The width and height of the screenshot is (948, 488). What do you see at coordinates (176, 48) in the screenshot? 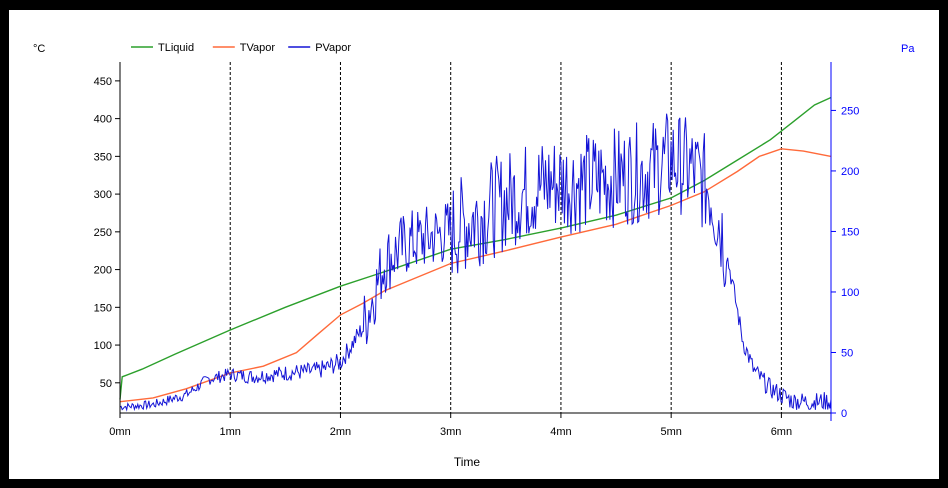
I see `legend-label-tliquid: TLiquid` at bounding box center [176, 48].